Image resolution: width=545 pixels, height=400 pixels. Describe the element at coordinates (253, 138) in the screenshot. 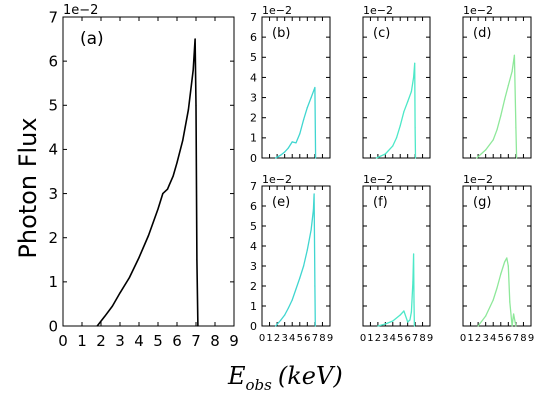

I see `panel-b-ytick-label: 1` at that location.